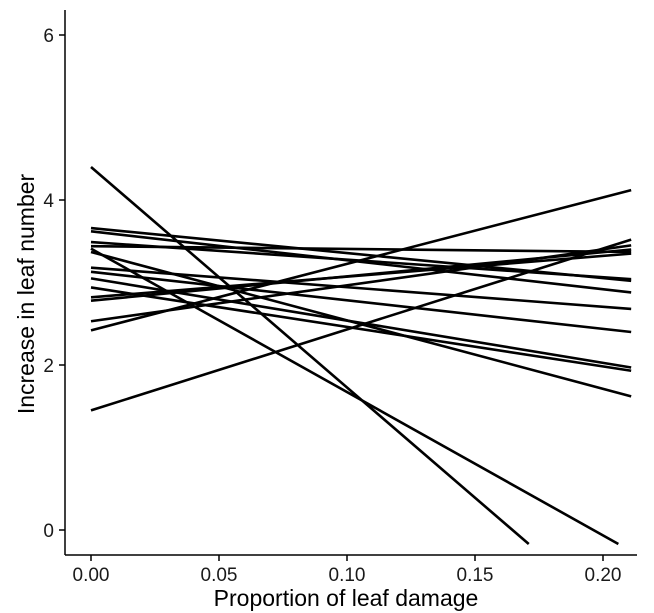  Describe the element at coordinates (48, 36) in the screenshot. I see `y-tick-label: 6` at that location.